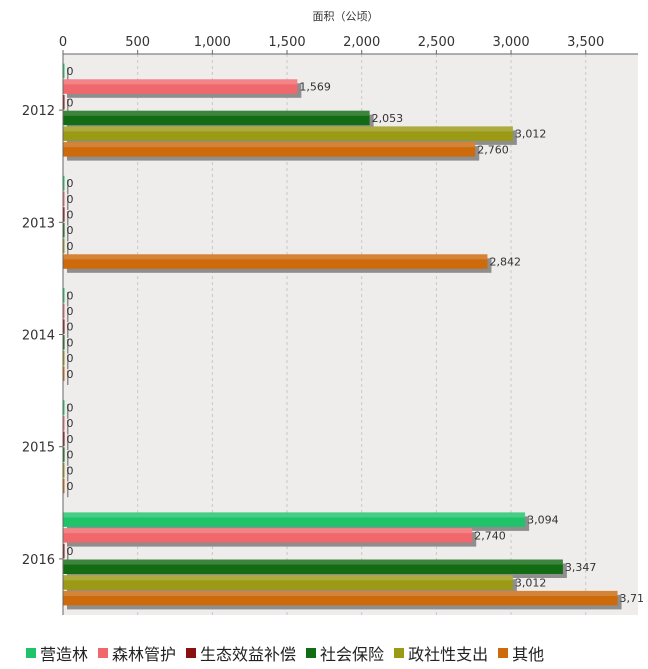 Image resolution: width=648 pixels, height=669 pixels. Describe the element at coordinates (528, 654) in the screenshot. I see `legend-label: 其他` at that location.